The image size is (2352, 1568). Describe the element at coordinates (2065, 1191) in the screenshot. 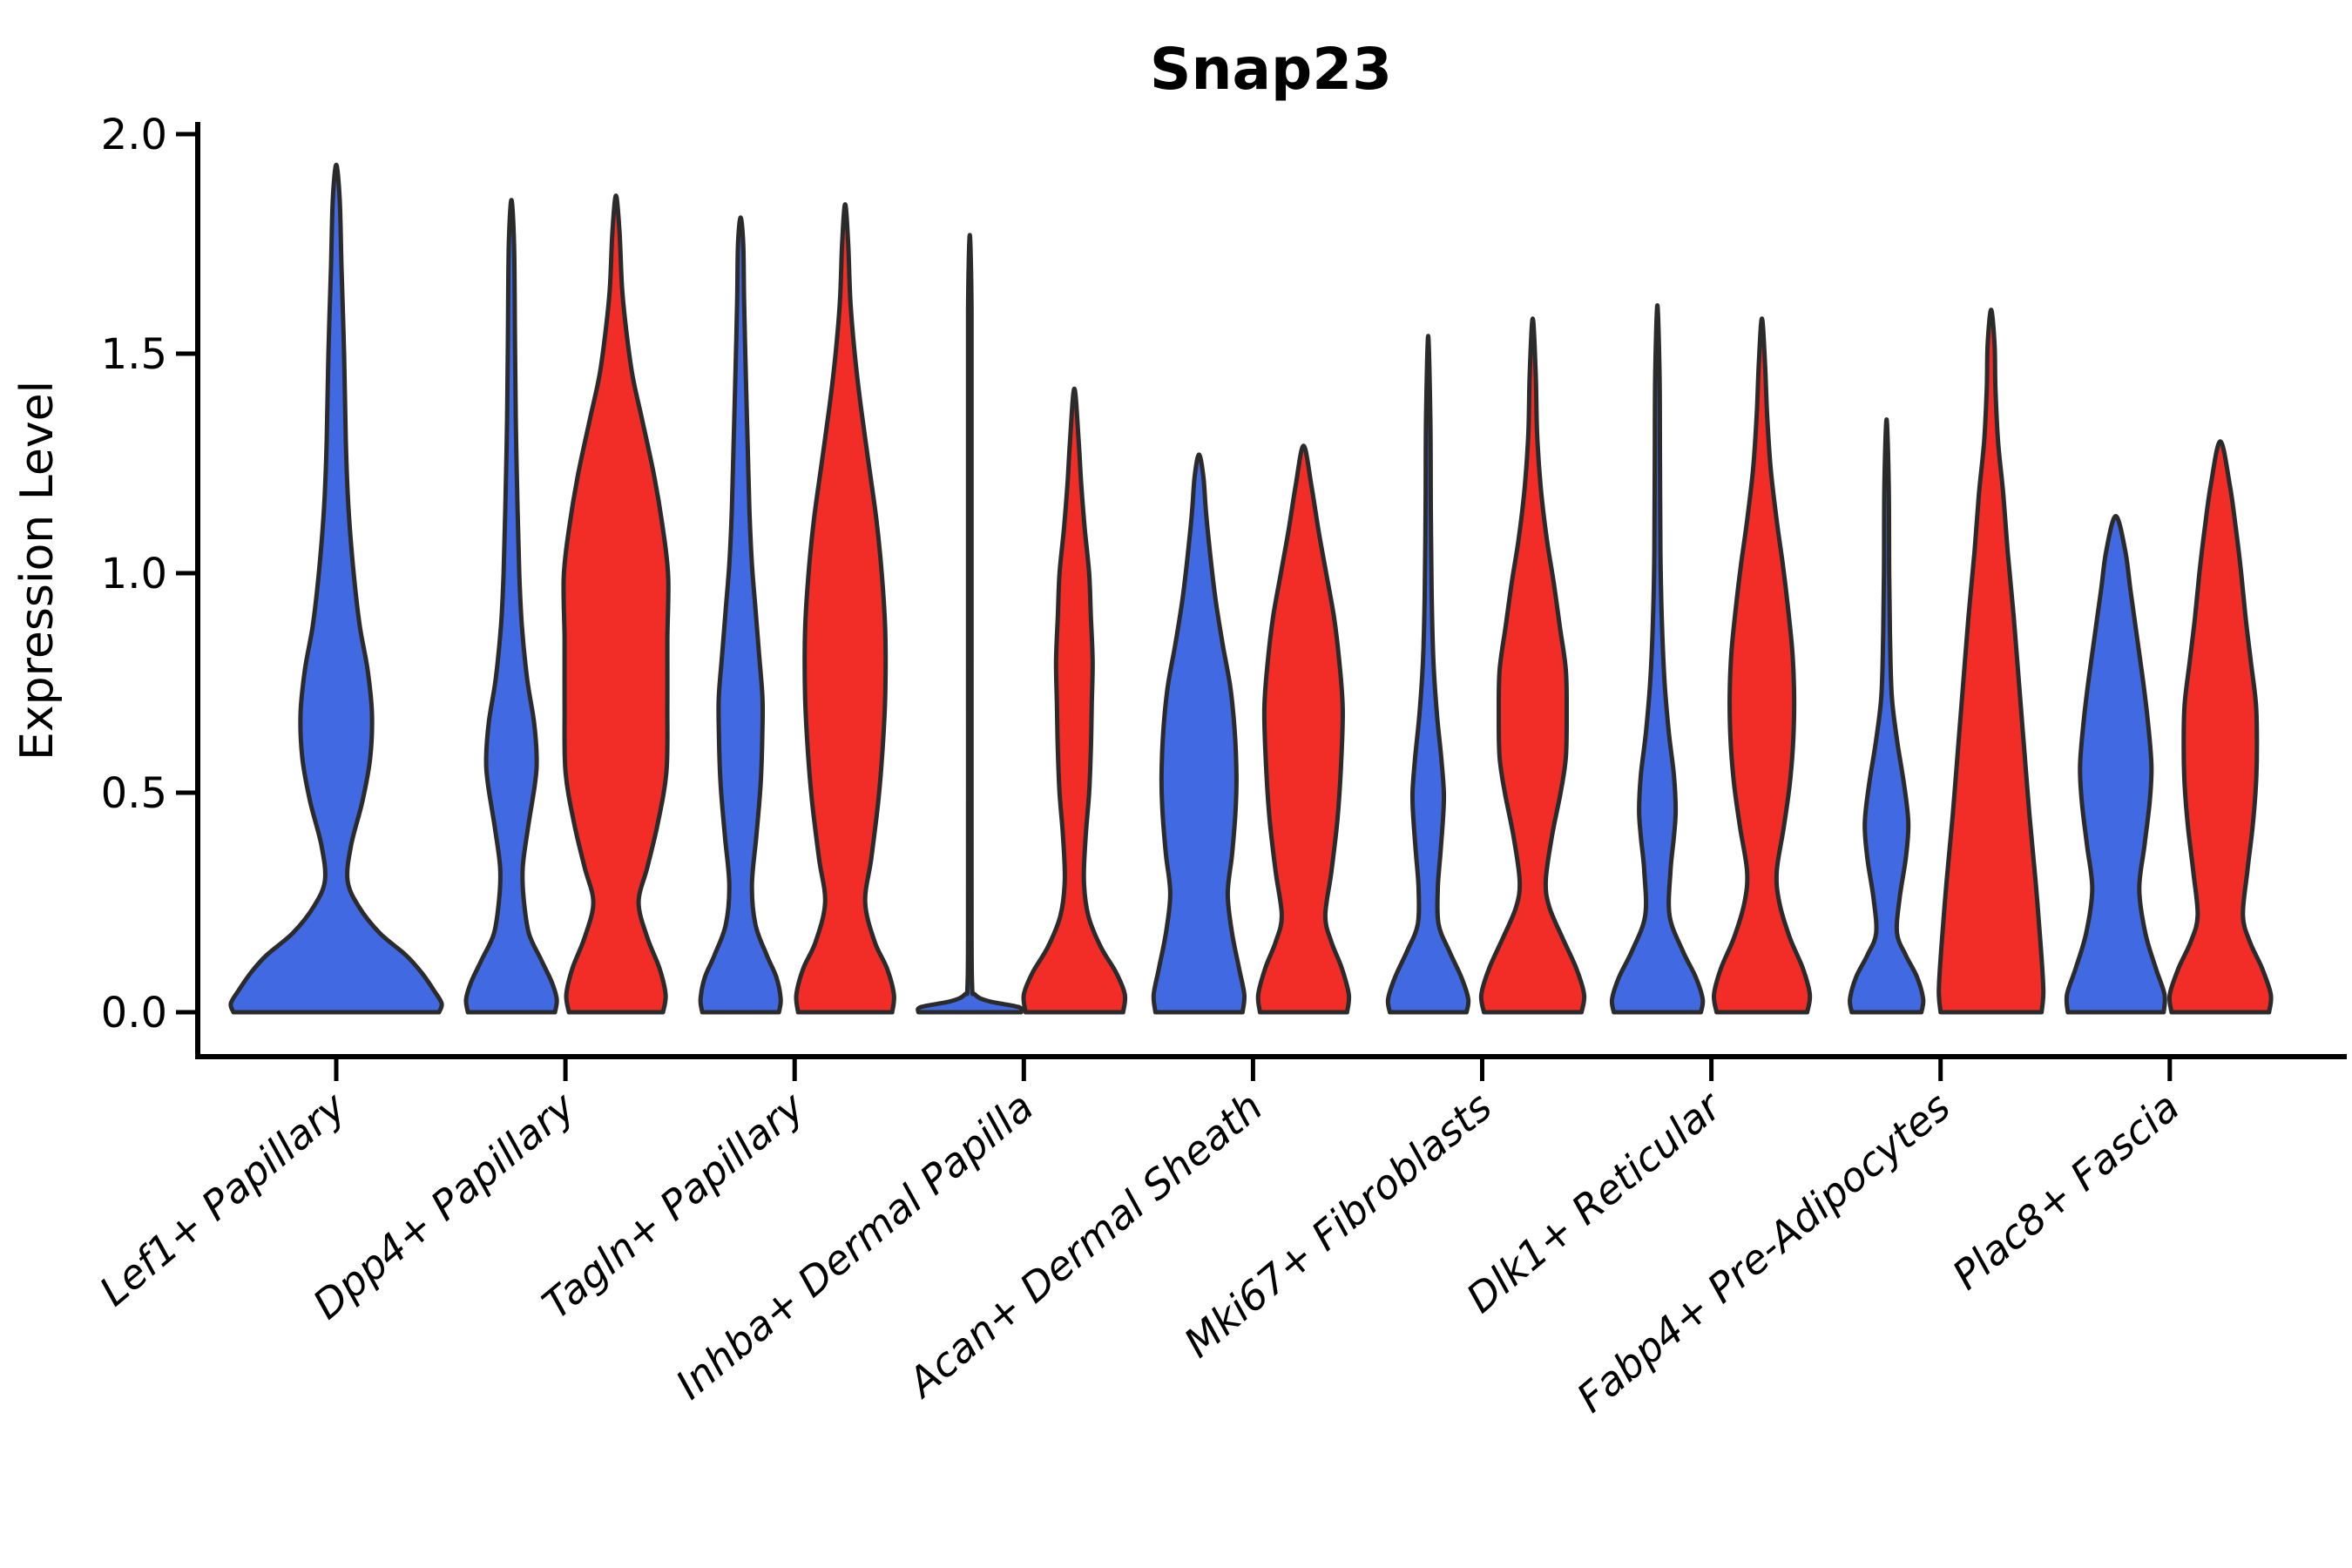

I see `x-tick-label-plac8-fascia: Plac8+ Fascia` at that location.